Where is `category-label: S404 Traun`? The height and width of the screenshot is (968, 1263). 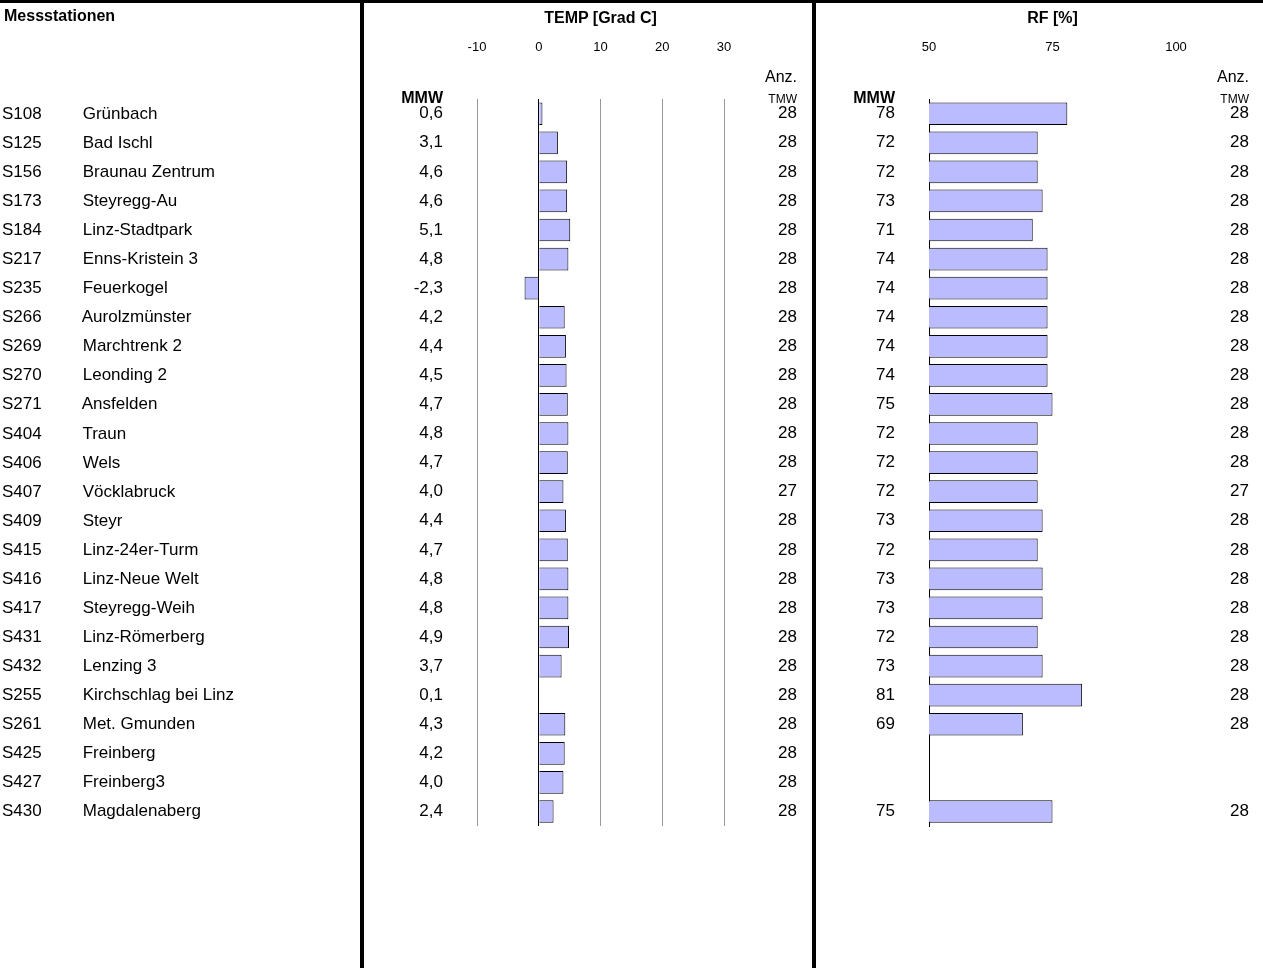
category-label: S404 Traun is located at coordinates (64, 433).